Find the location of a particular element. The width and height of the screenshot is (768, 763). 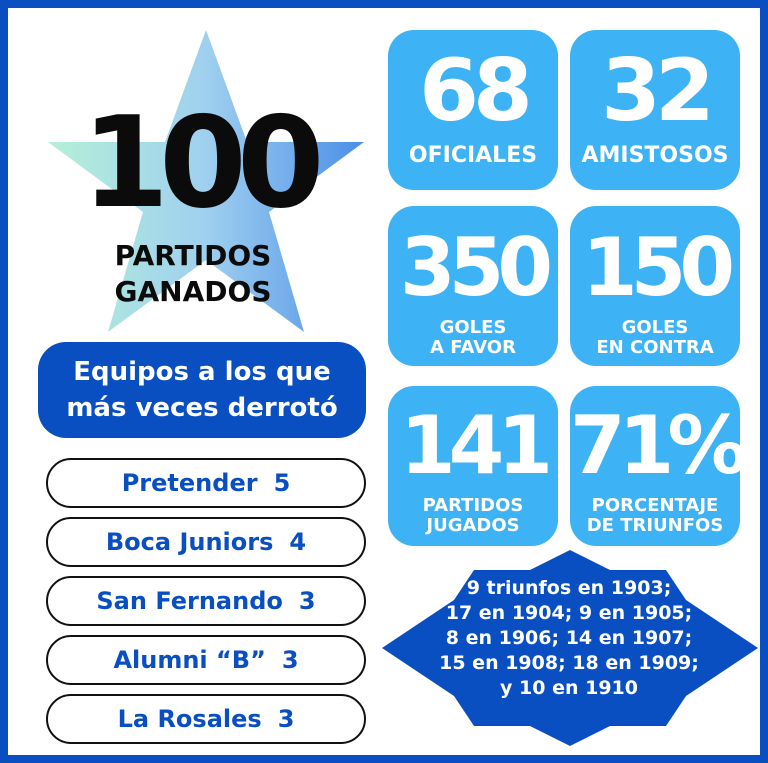

wins-by-year-badge is located at coordinates (570, 648).